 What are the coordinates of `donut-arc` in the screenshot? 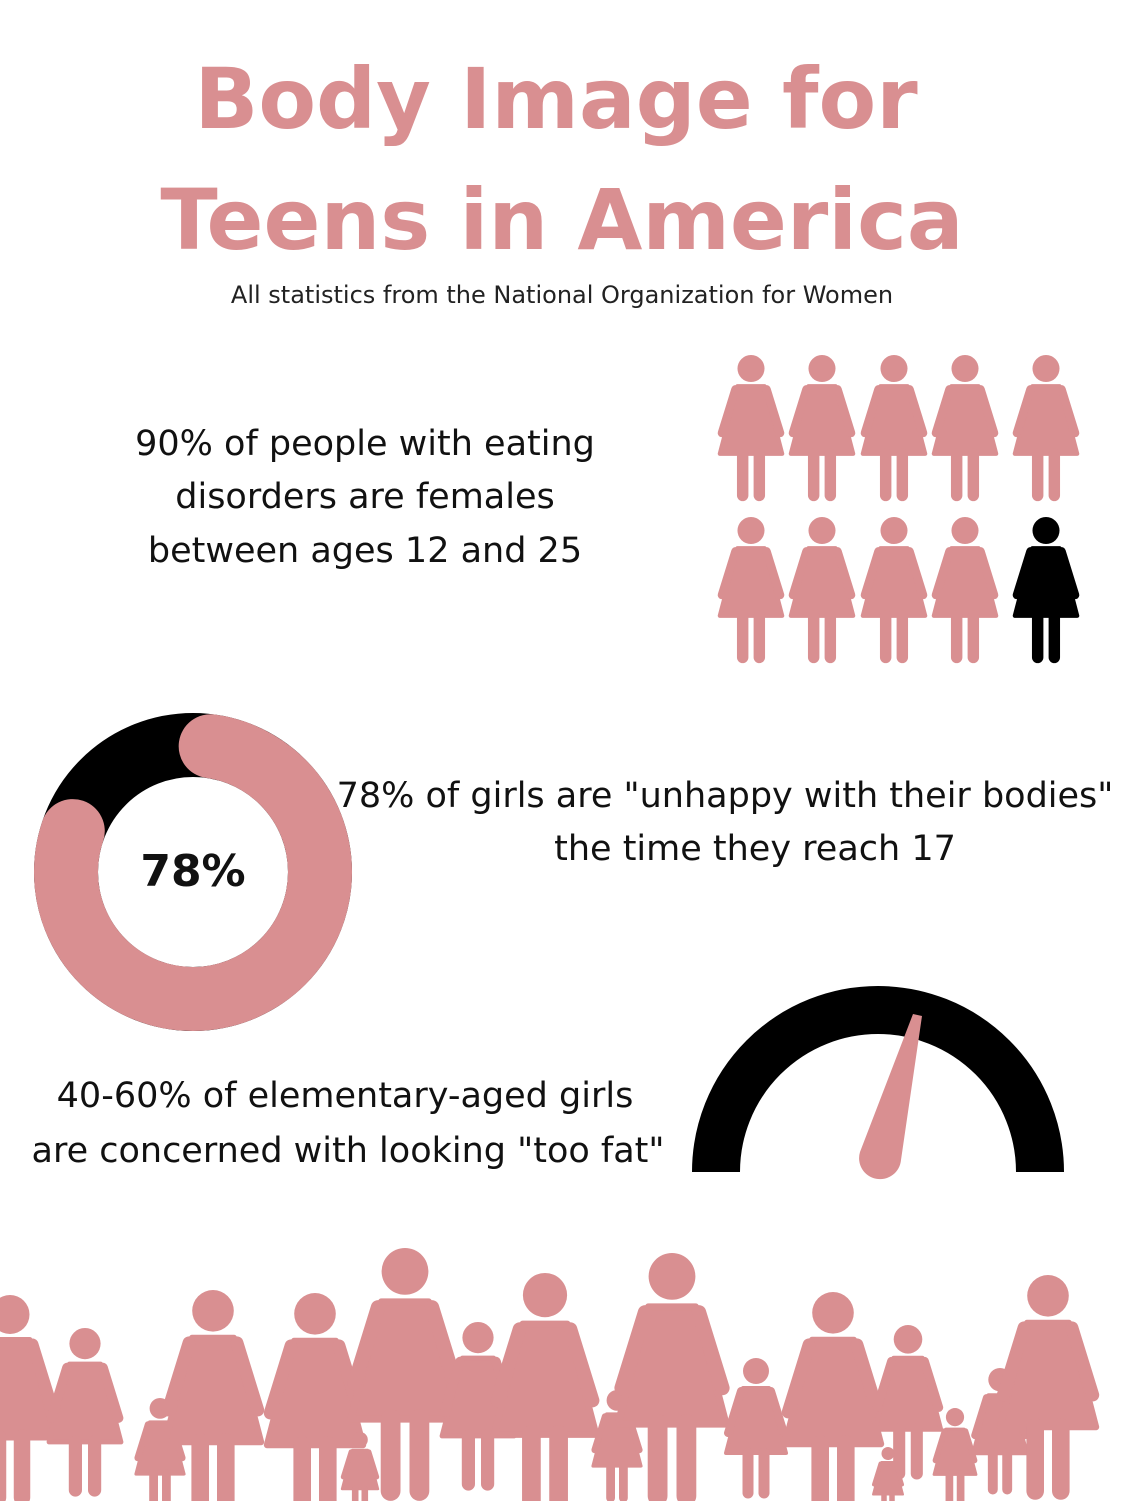 It's located at (193, 872).